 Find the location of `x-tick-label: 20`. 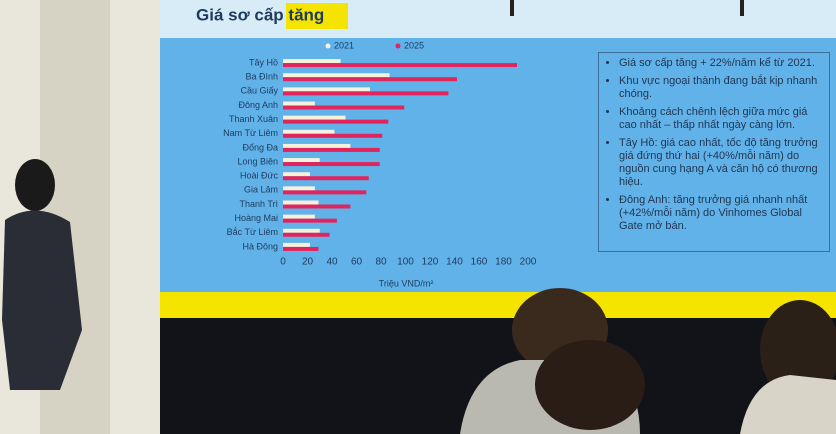

x-tick-label: 20 is located at coordinates (308, 262).